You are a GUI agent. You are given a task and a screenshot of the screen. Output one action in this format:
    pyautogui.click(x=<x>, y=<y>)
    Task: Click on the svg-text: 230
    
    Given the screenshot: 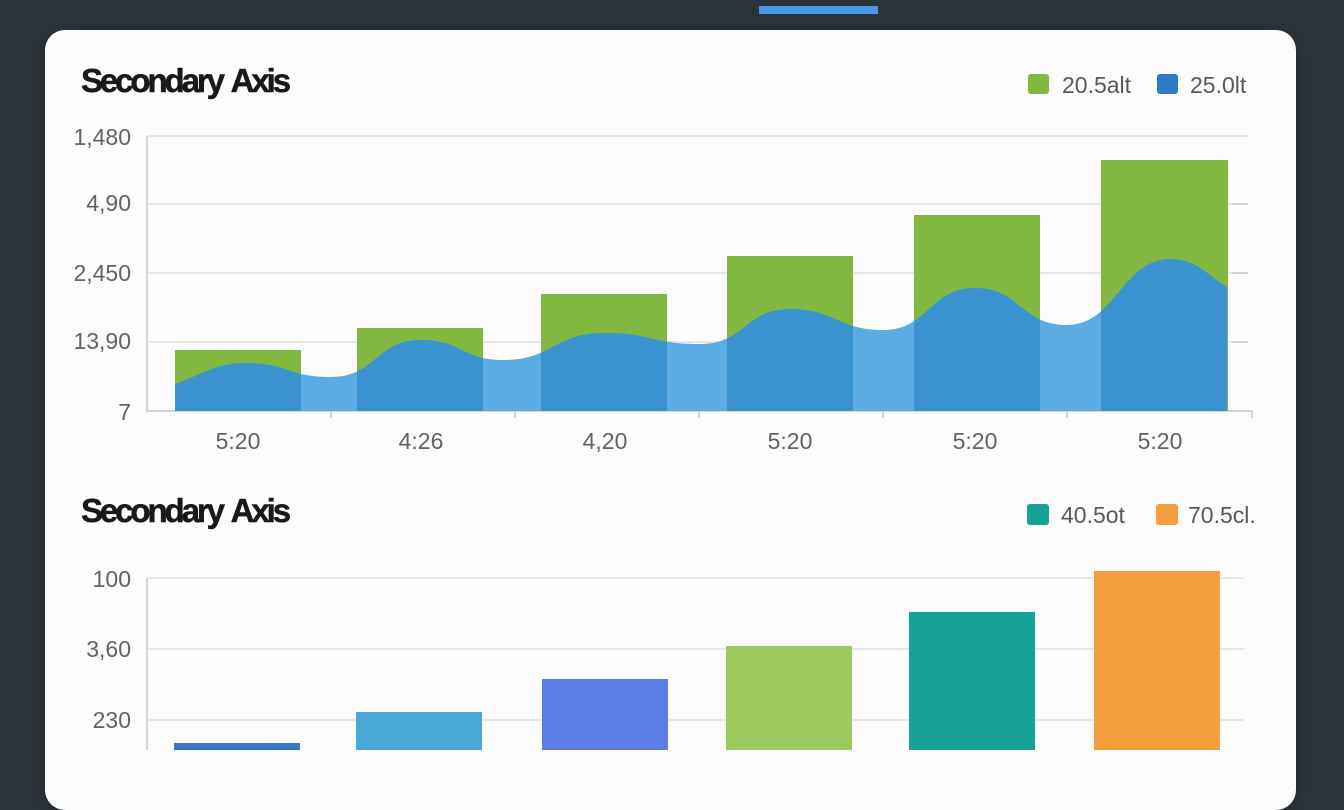 What is the action you would take?
    pyautogui.click(x=112, y=720)
    